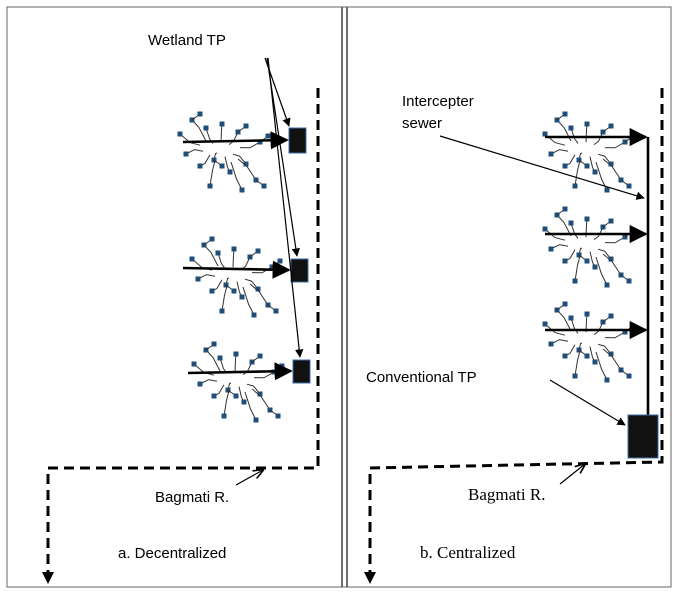  What do you see at coordinates (172, 553) in the screenshot?
I see `caption: a. Decentralized` at bounding box center [172, 553].